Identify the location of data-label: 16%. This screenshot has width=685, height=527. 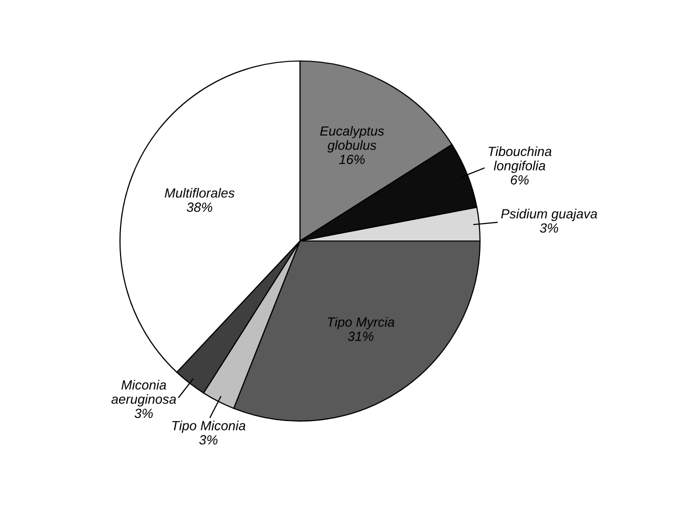
(352, 159).